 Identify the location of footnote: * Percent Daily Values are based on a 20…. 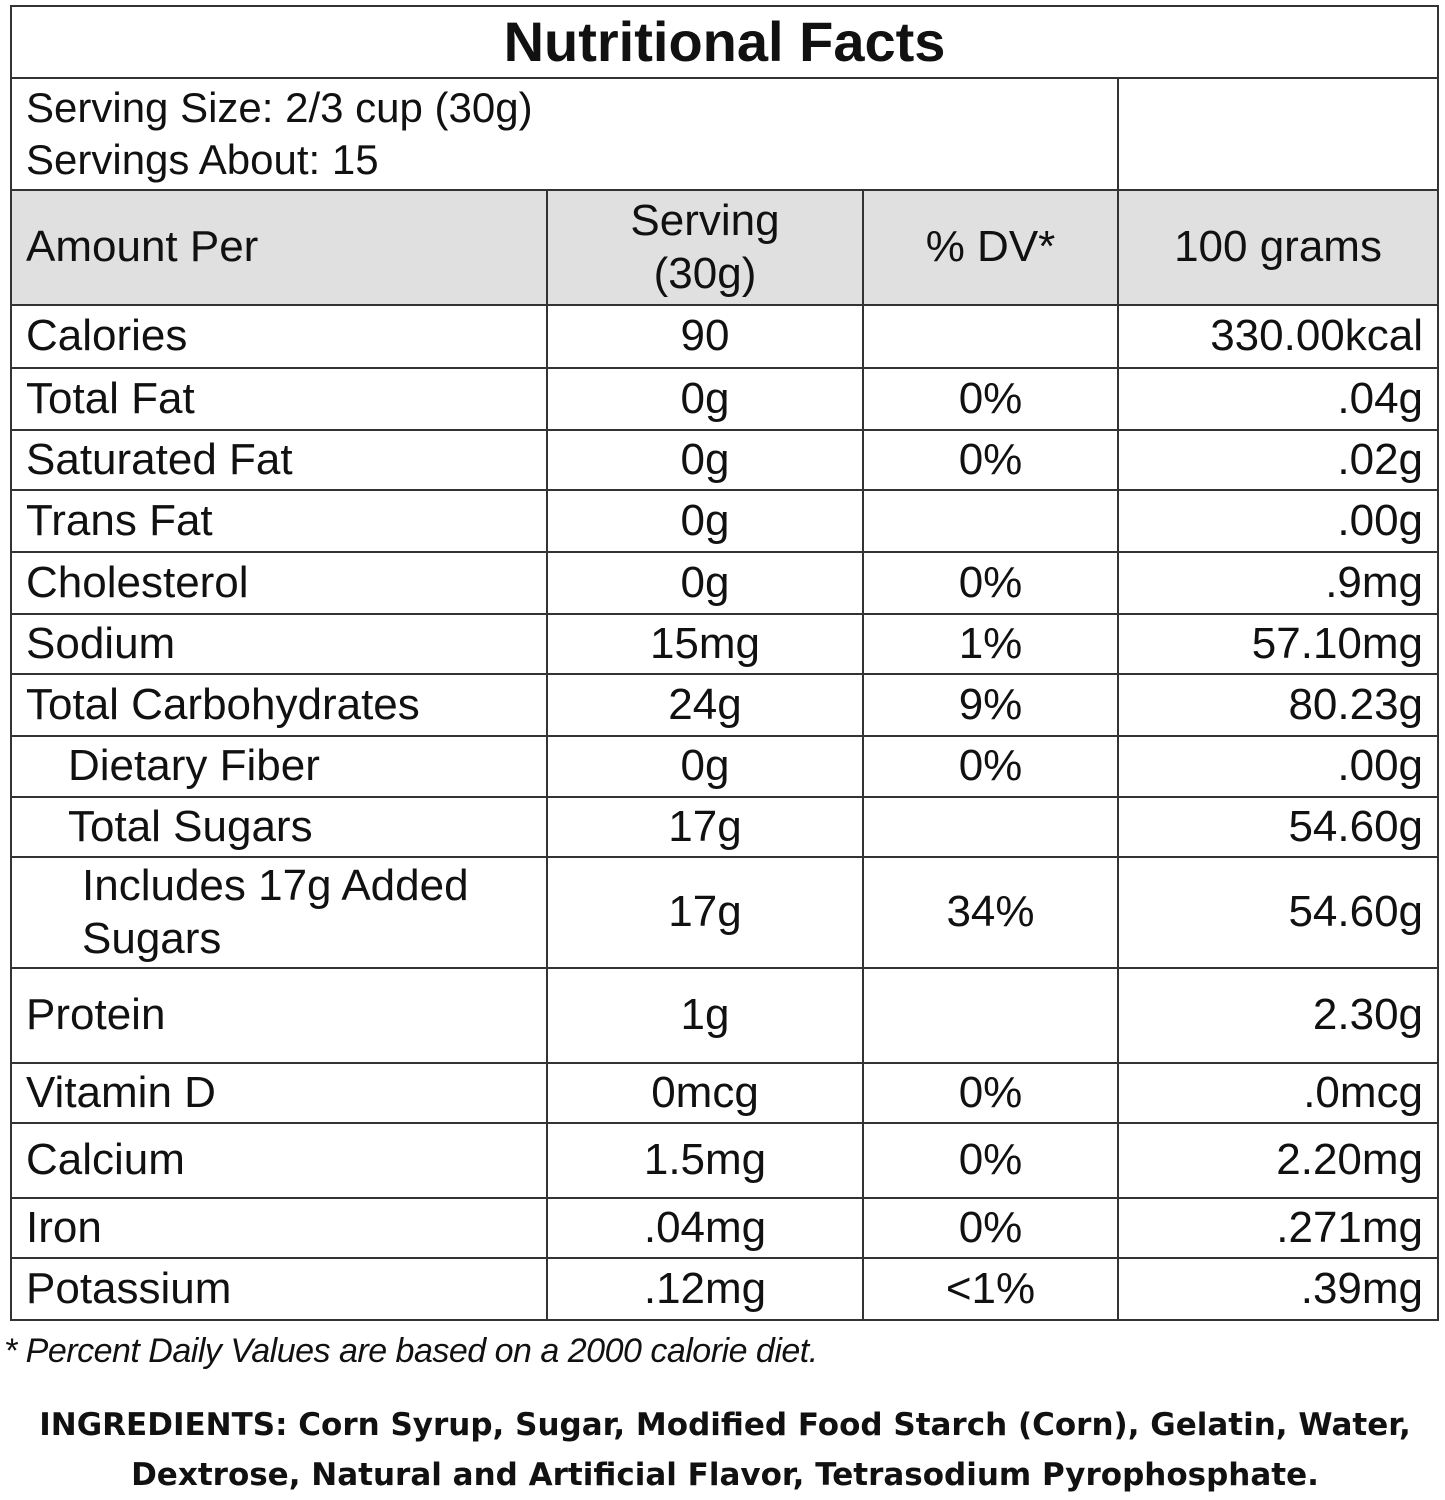
(411, 1351).